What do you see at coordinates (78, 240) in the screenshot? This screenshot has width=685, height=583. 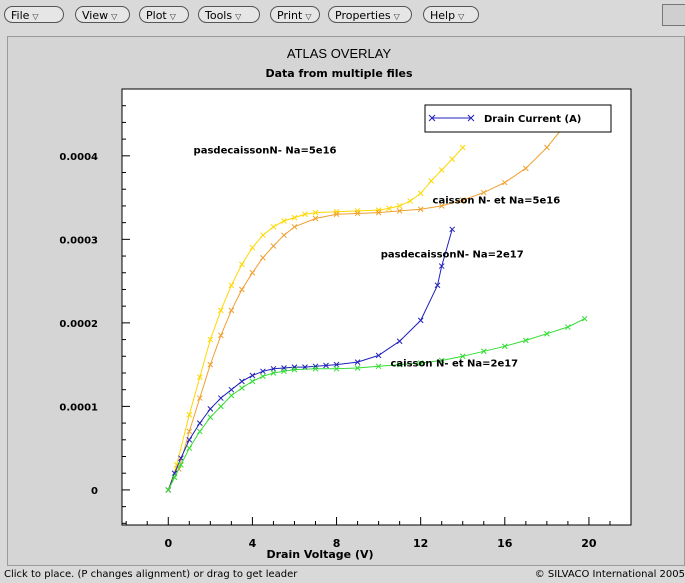 I see `y-tick-label: 0.0003` at bounding box center [78, 240].